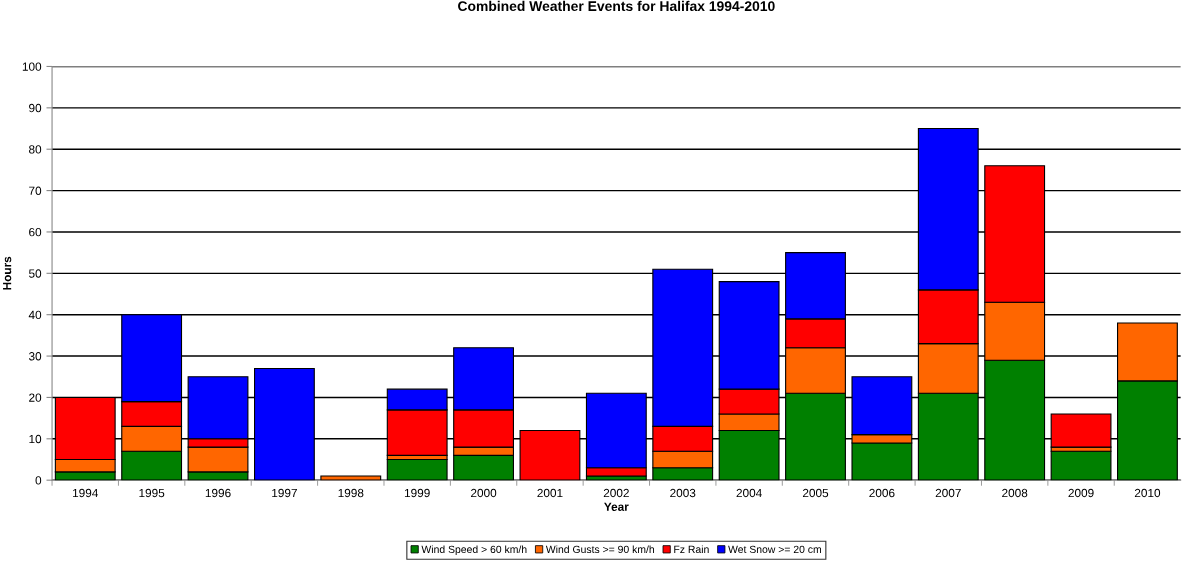 This screenshot has width=1183, height=573. I want to click on y-tick-label: 90, so click(35, 108).